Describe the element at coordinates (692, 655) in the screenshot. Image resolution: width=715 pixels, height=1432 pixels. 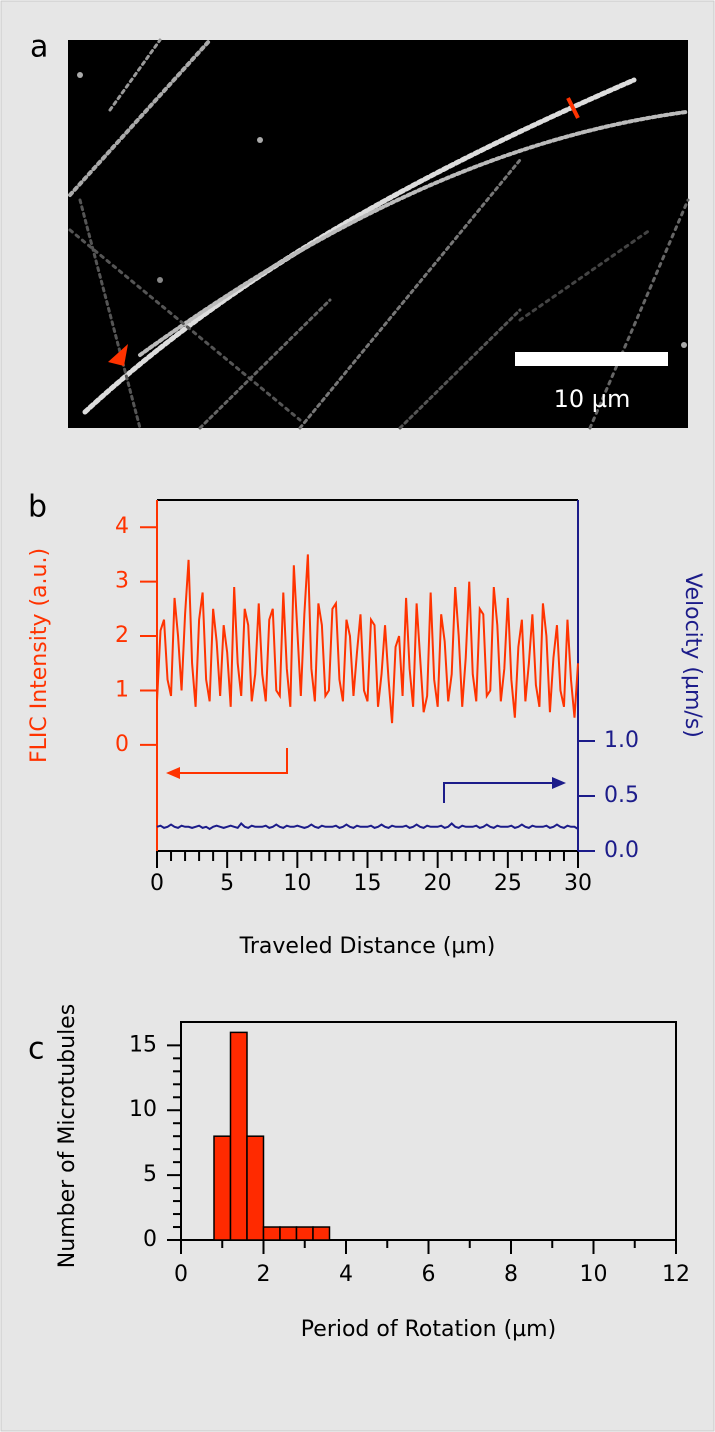
I see `y2-axis-label: Velocity (µm/s)` at that location.